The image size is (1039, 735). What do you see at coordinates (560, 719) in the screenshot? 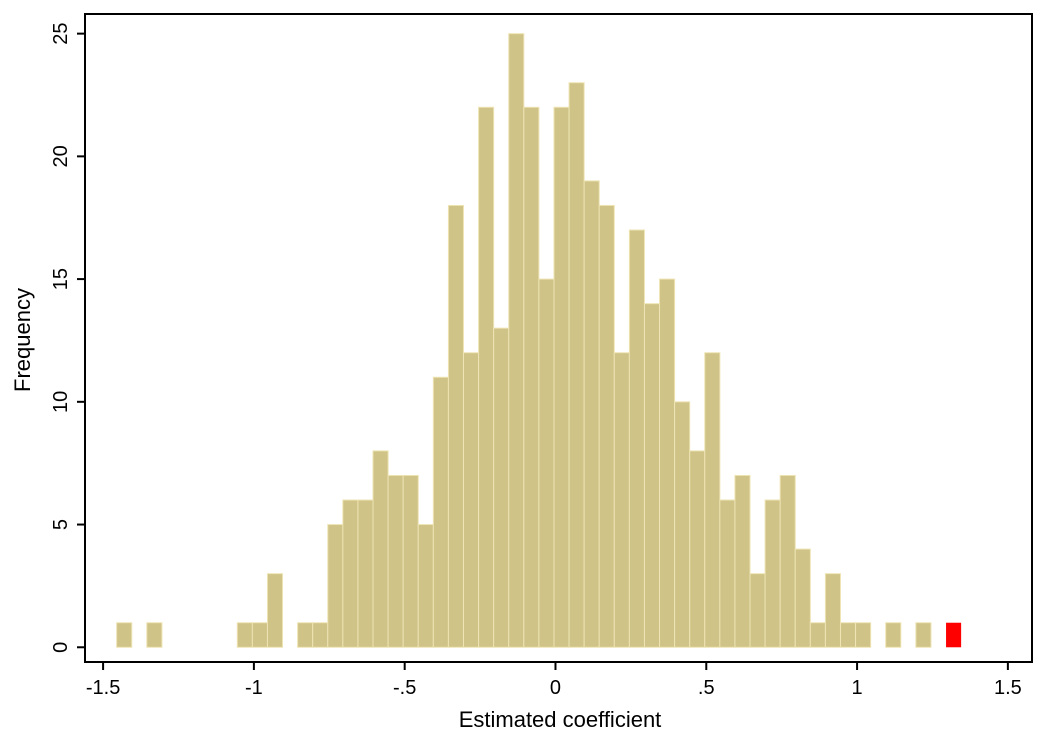
I see `x-axis-title: Estimated coefficient` at bounding box center [560, 719].